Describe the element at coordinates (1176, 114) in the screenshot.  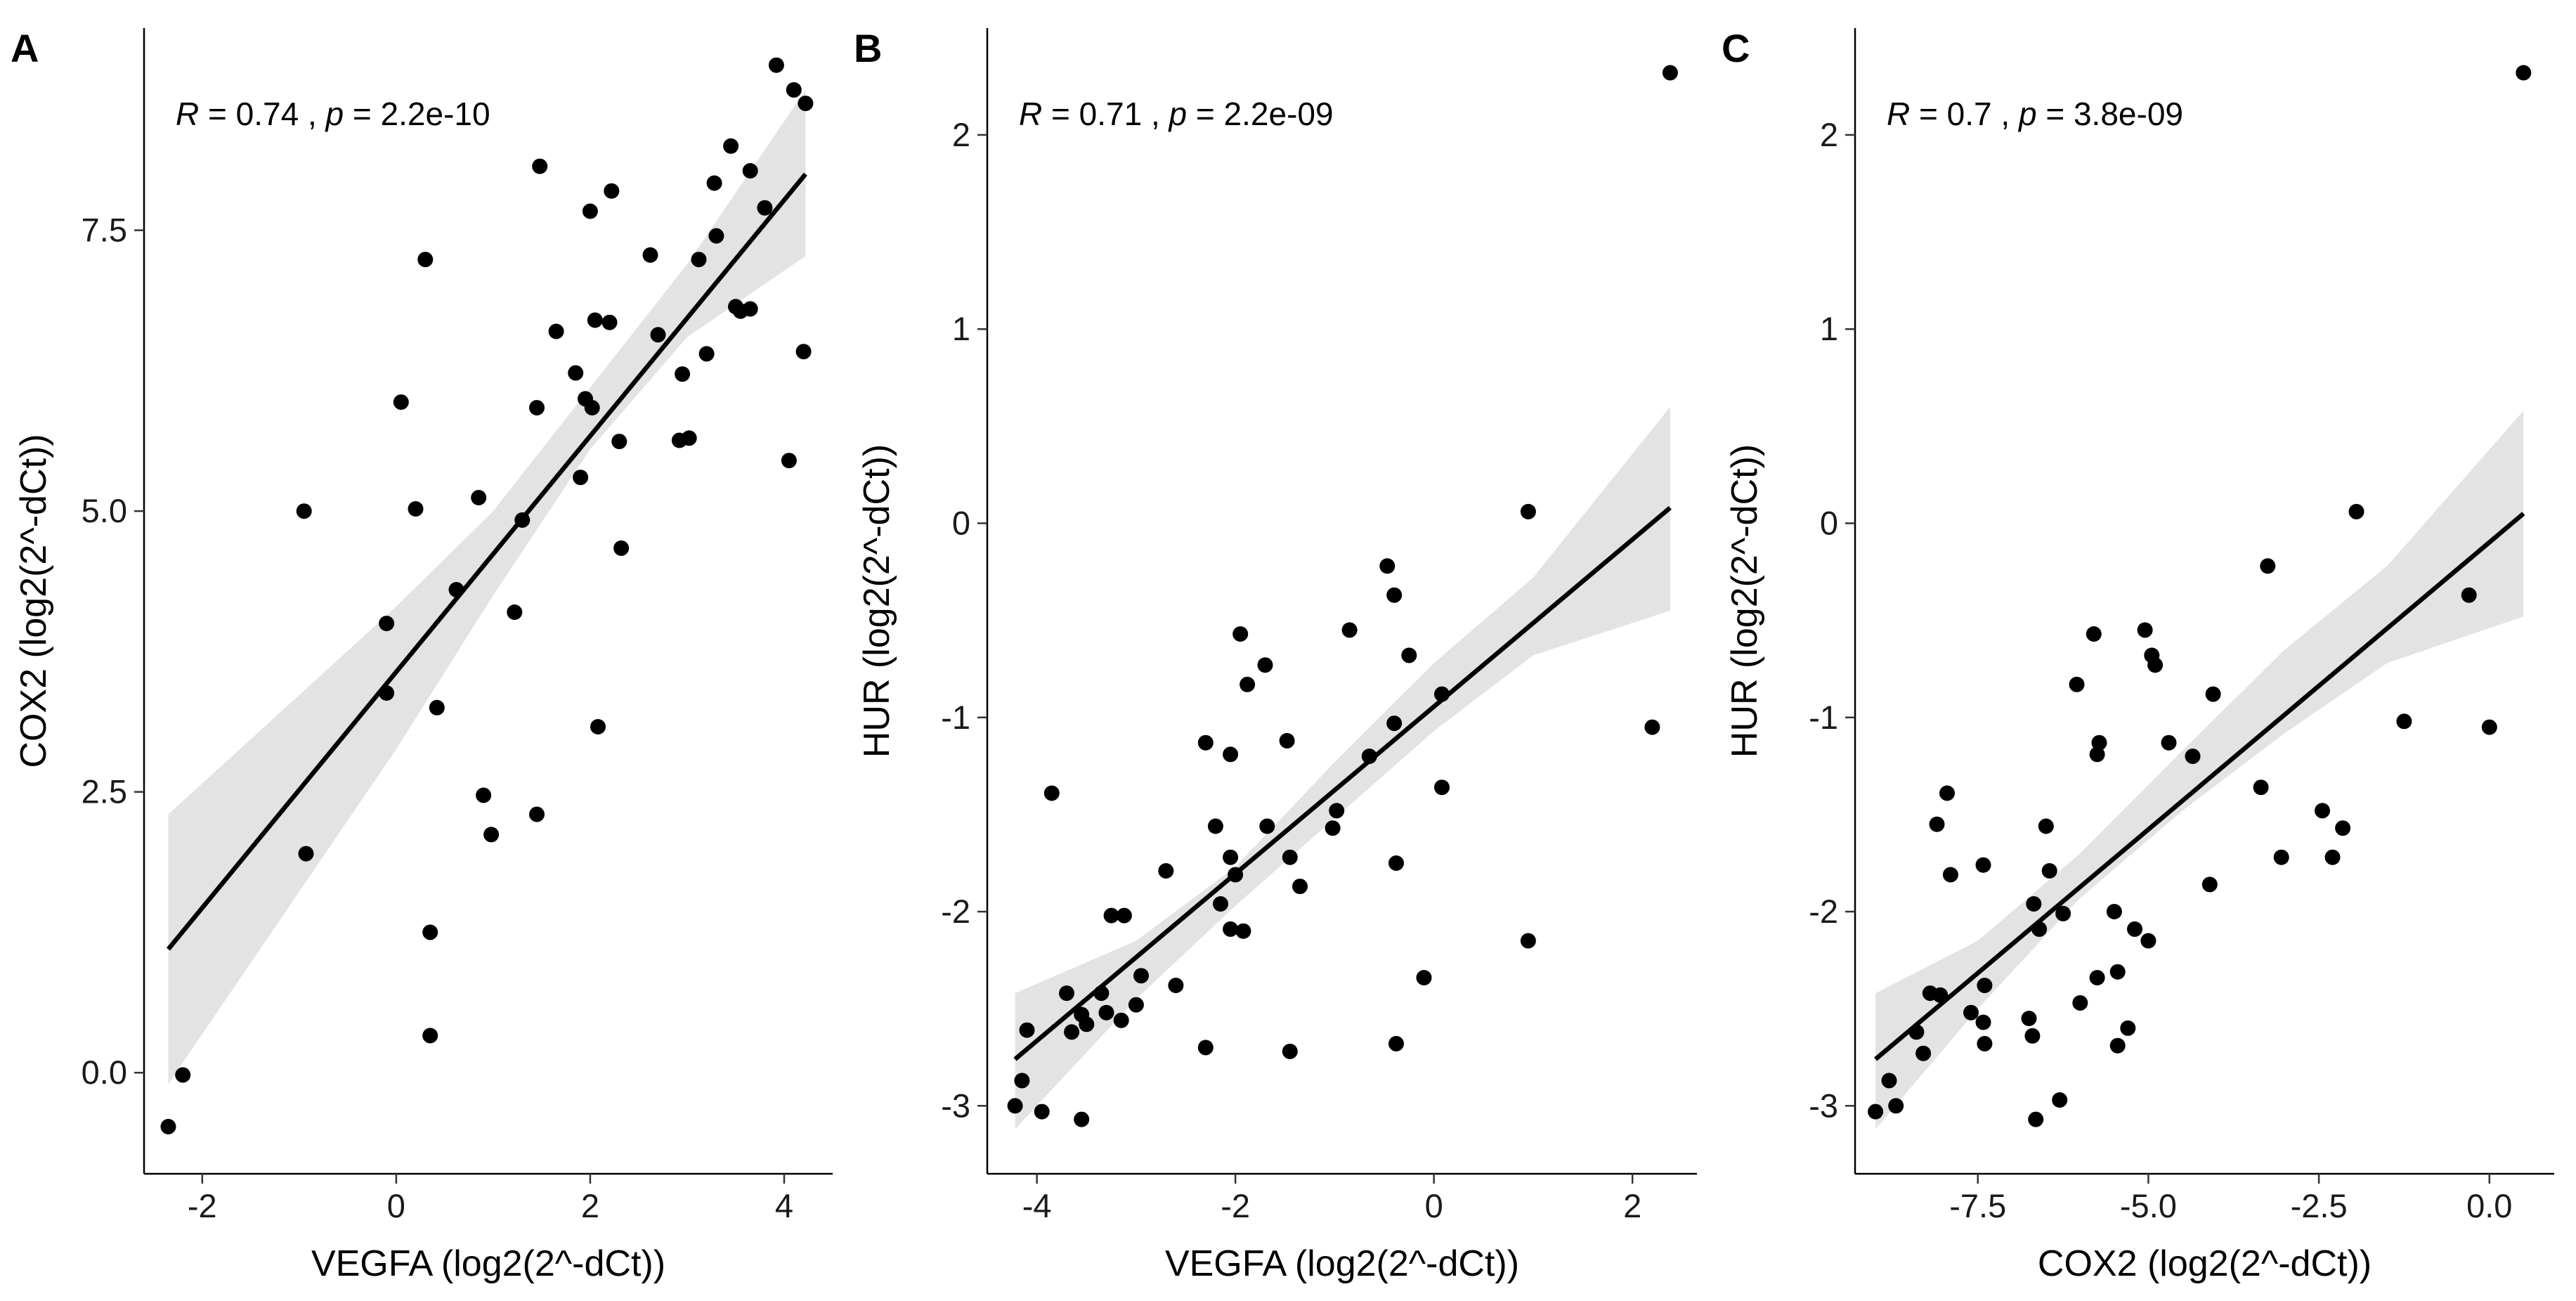
I see `correlation-annotation-b: R = 0.71 , p = 2.2e-09` at that location.